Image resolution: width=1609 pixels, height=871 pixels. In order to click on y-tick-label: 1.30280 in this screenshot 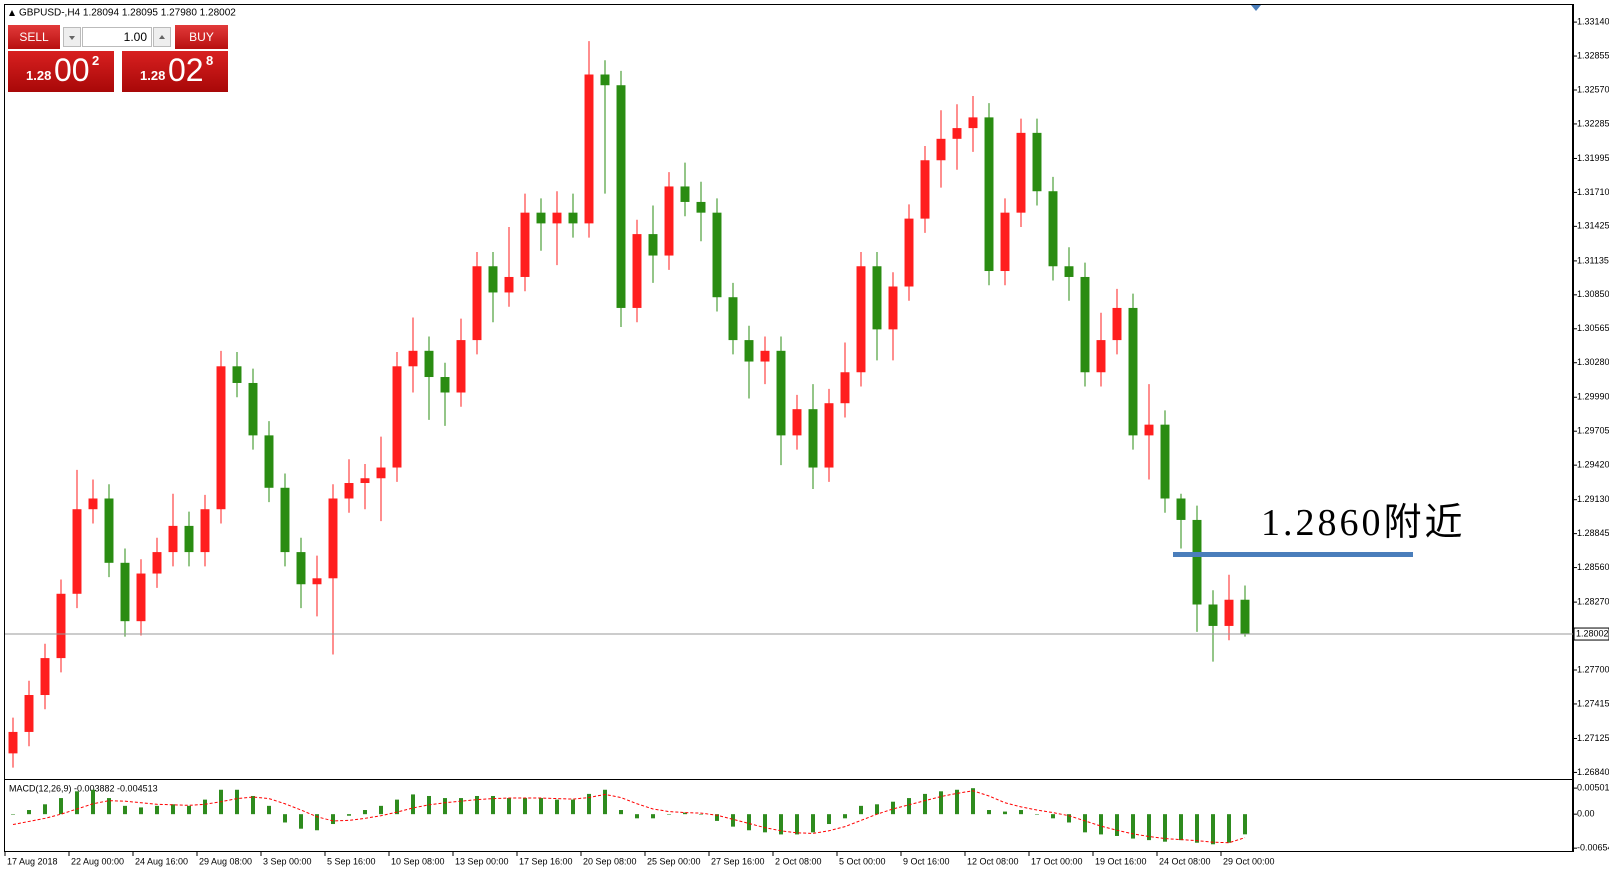, I will do `click(1593, 362)`.